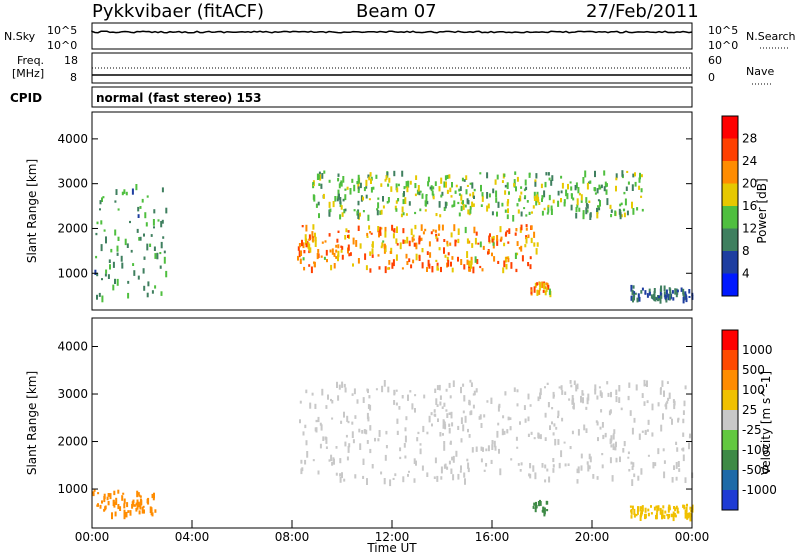 This screenshot has height=554, width=800. I want to click on power-colorbar-swatch, so click(730, 172).